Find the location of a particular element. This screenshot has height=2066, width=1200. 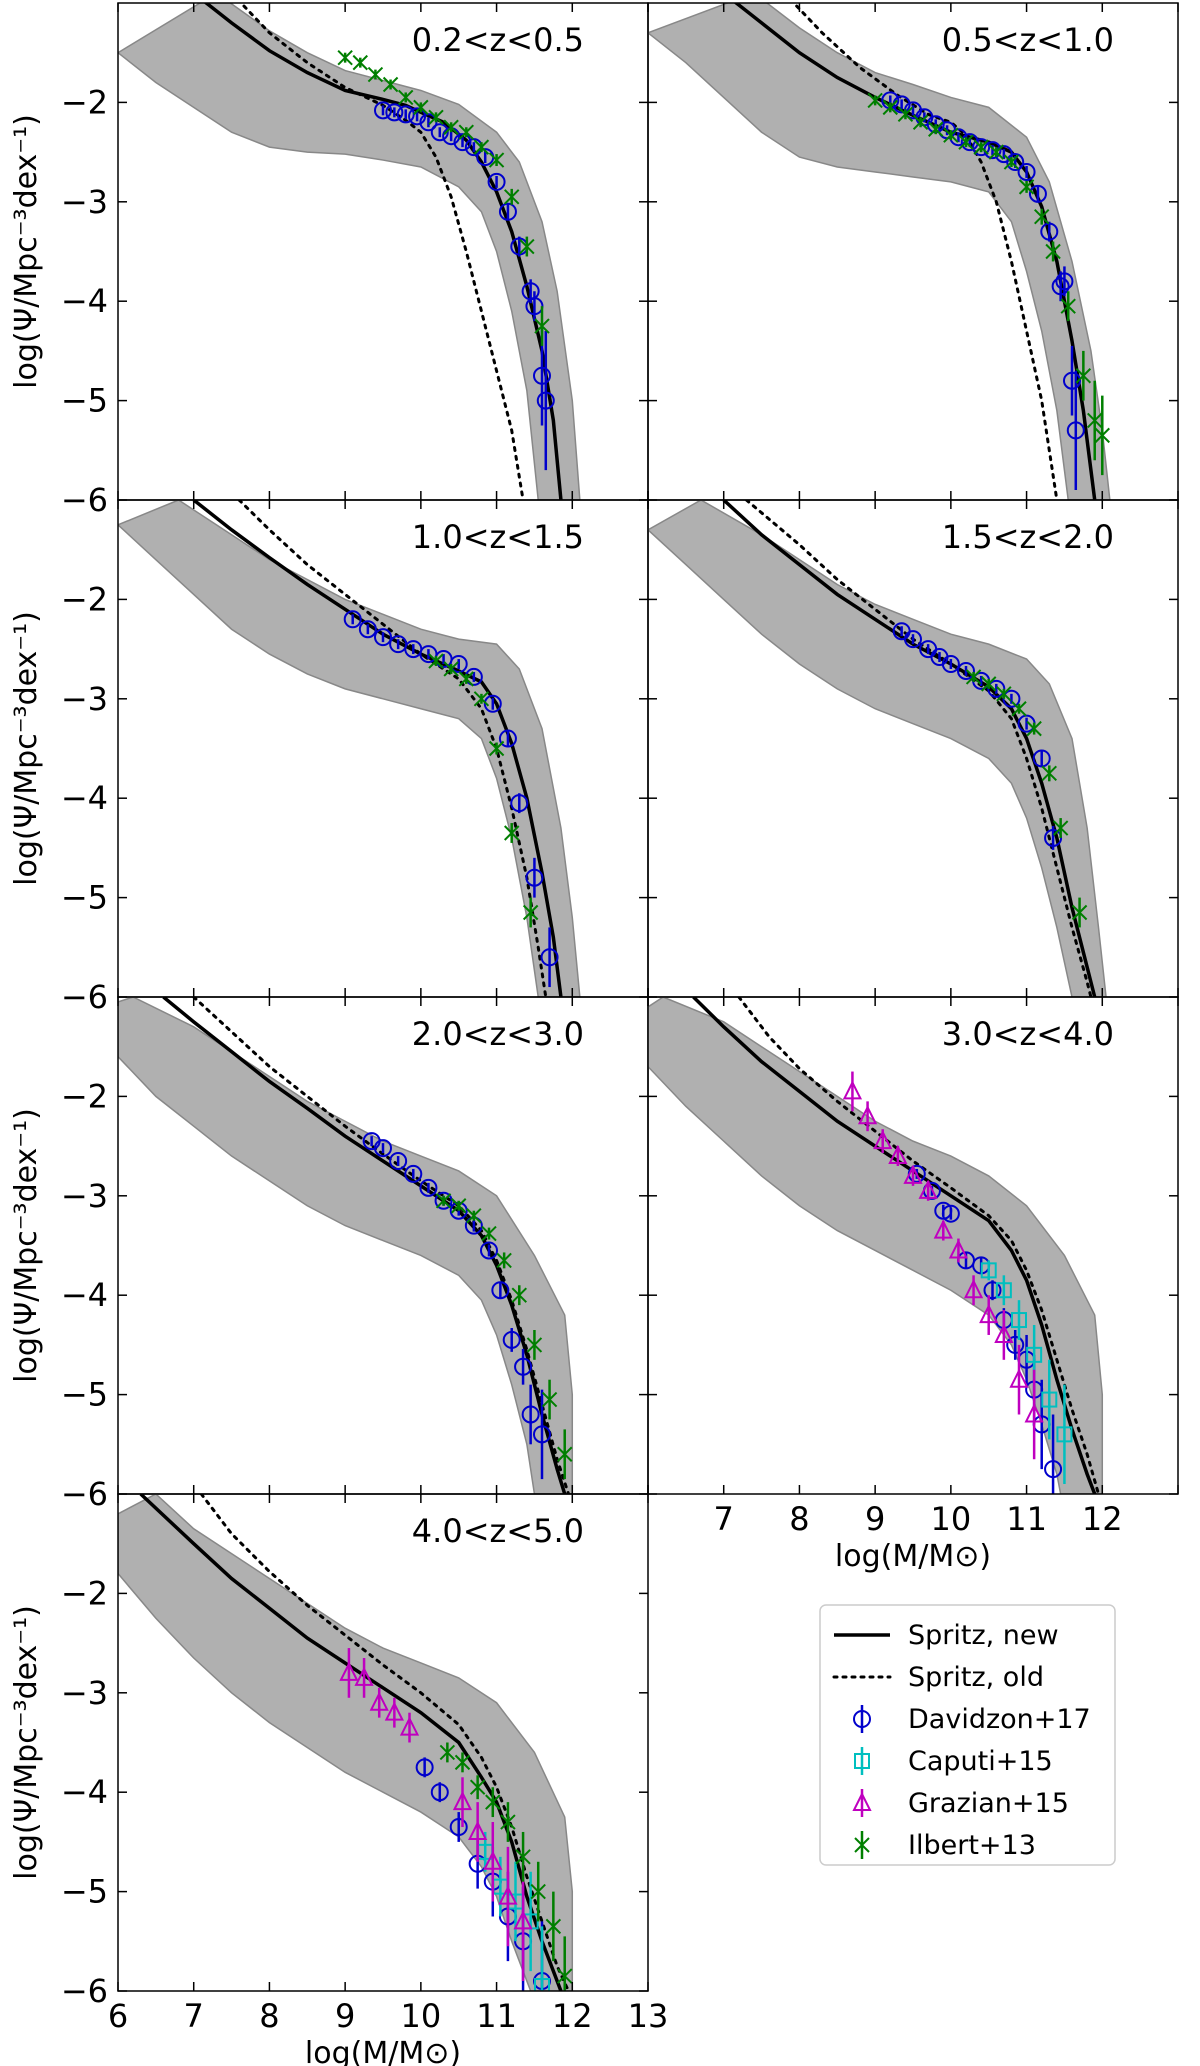

panel-4-0-z-5-0-xtick-label: 12 is located at coordinates (572, 2016).